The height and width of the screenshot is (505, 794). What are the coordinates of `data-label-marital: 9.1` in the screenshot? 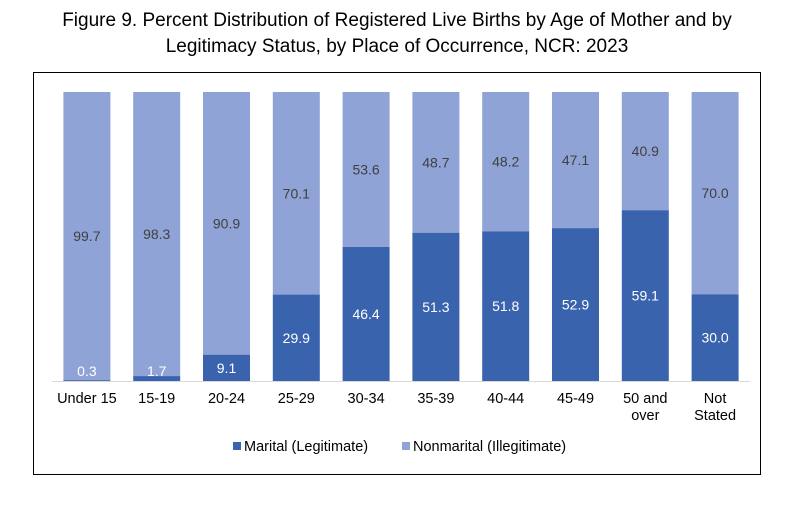 It's located at (227, 368).